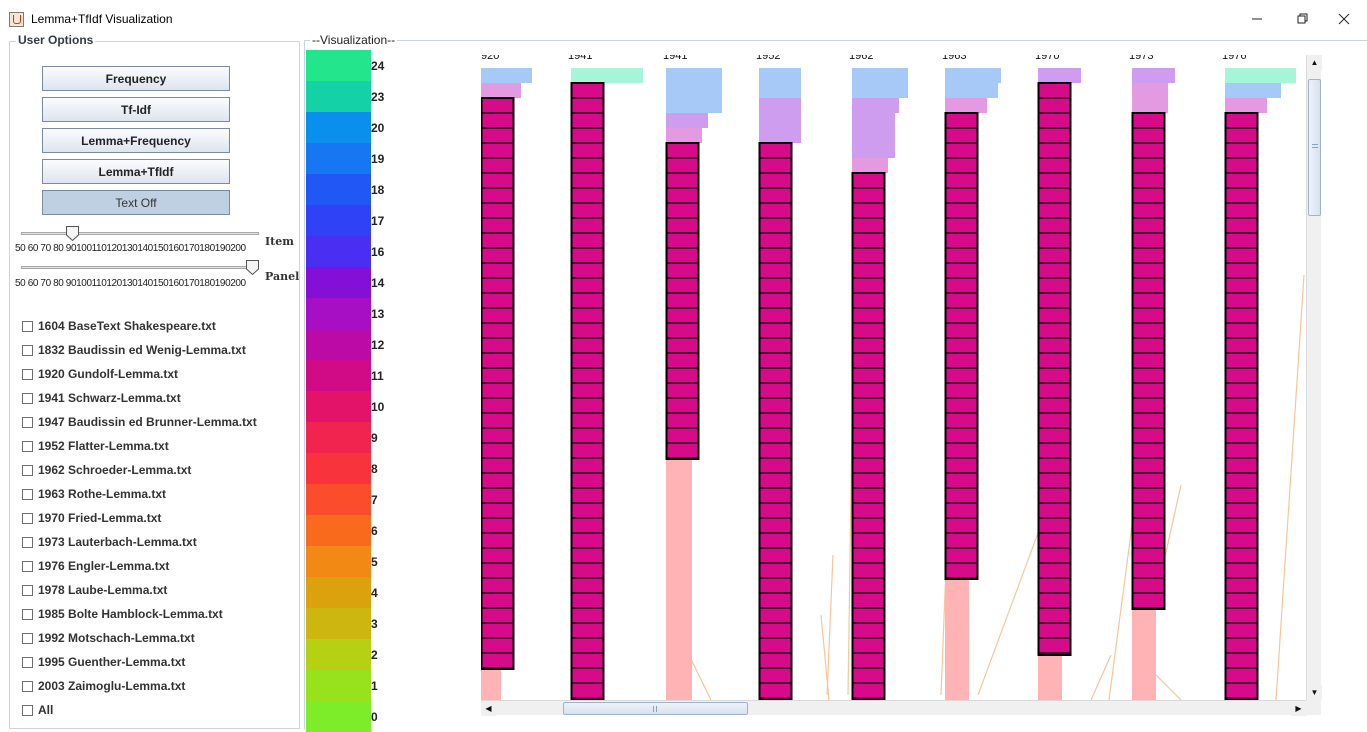 This screenshot has height=732, width=1367. I want to click on all-files-checkbox-row: All, so click(37, 710).